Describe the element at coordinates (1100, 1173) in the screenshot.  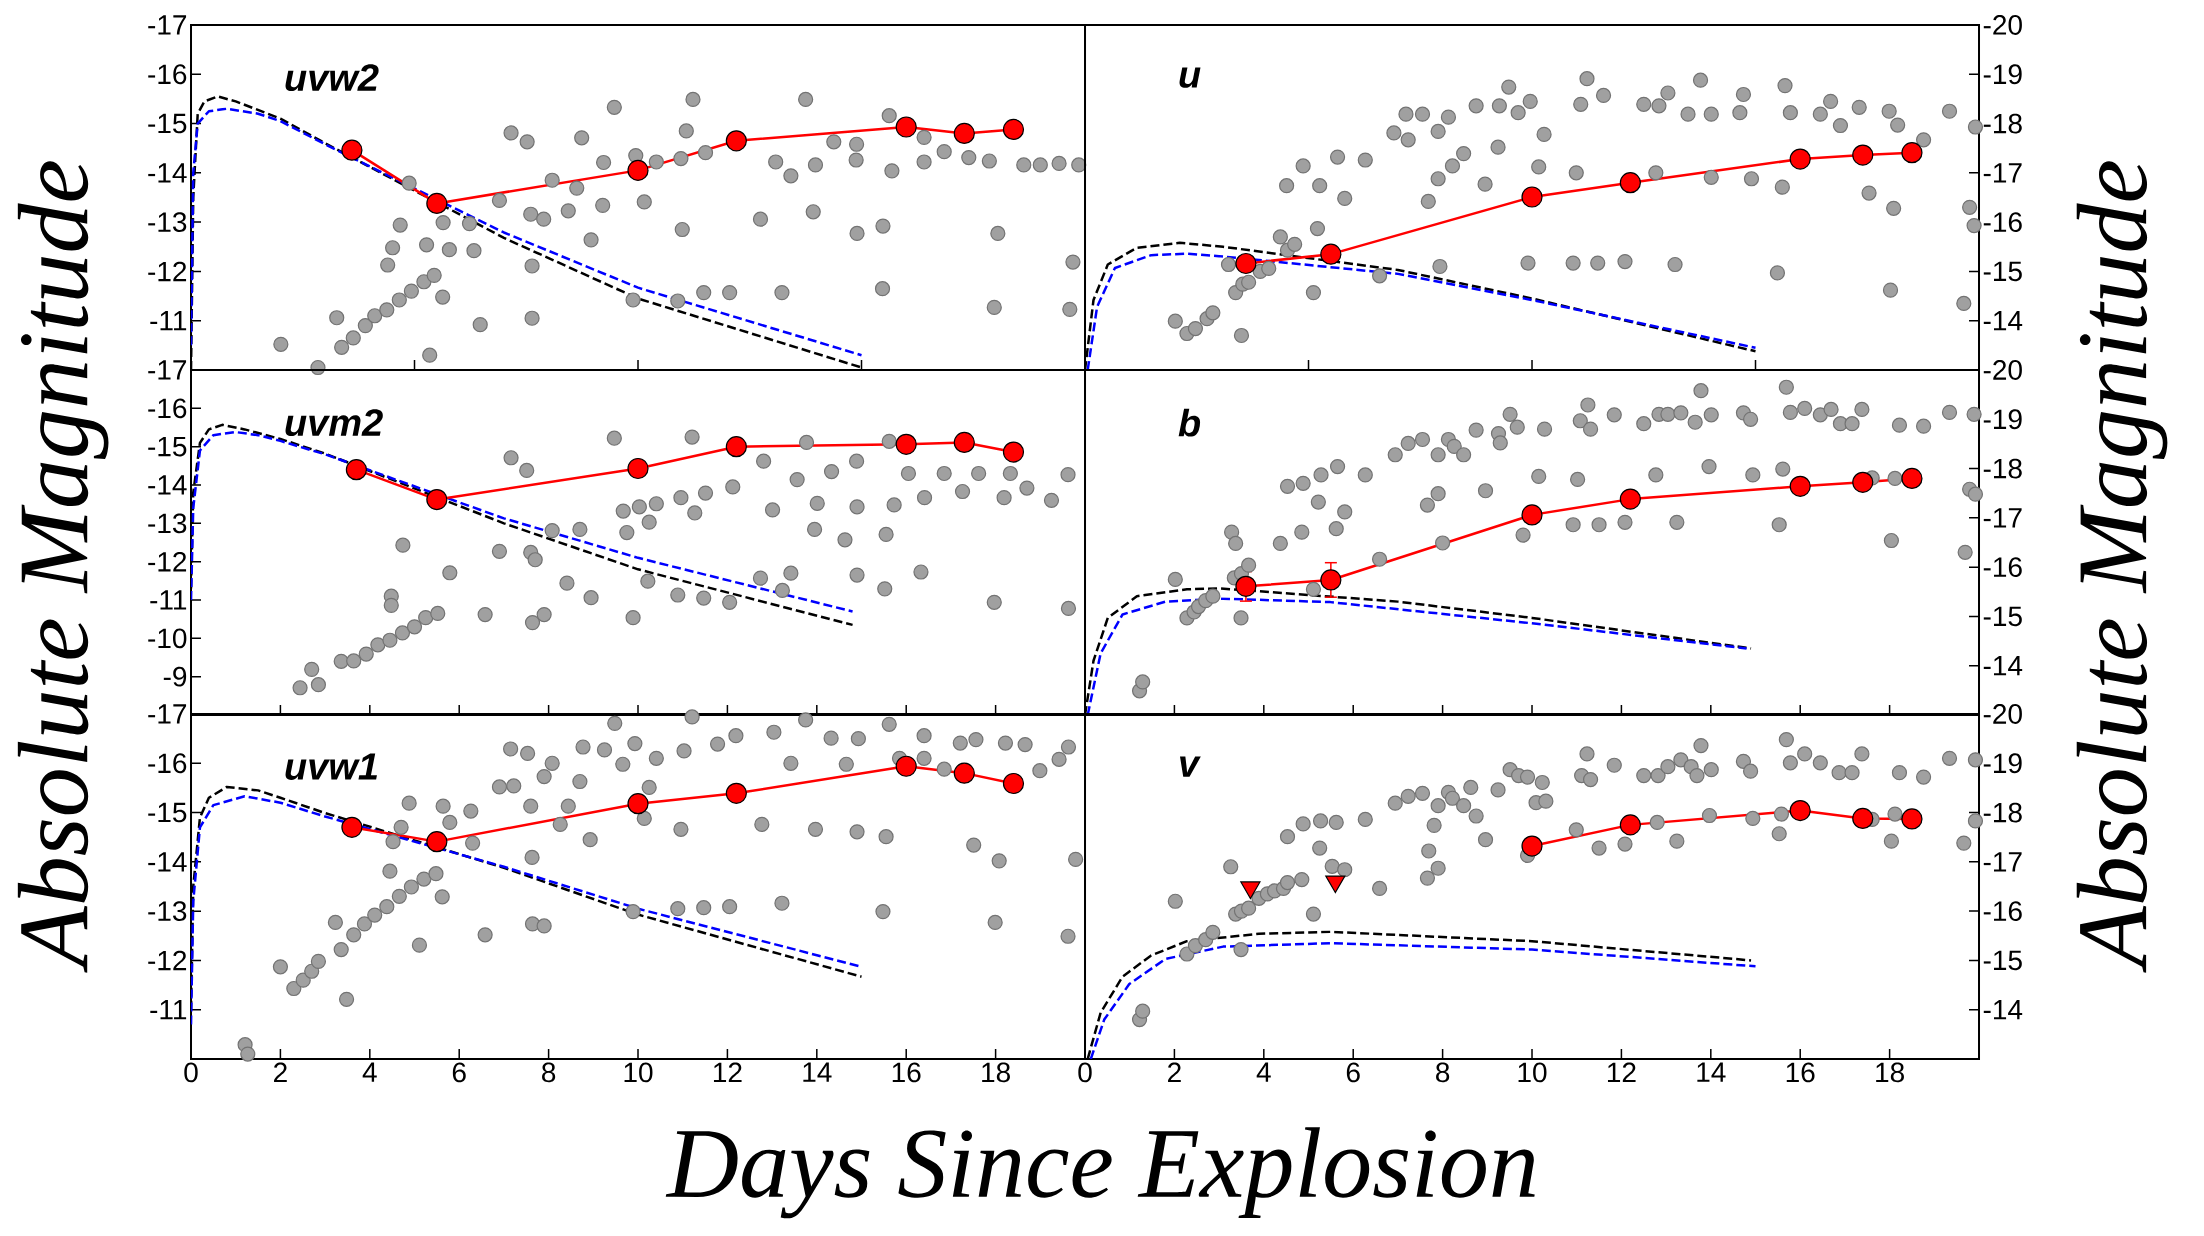
I see `x-axis-title: Days Since Explosion` at that location.